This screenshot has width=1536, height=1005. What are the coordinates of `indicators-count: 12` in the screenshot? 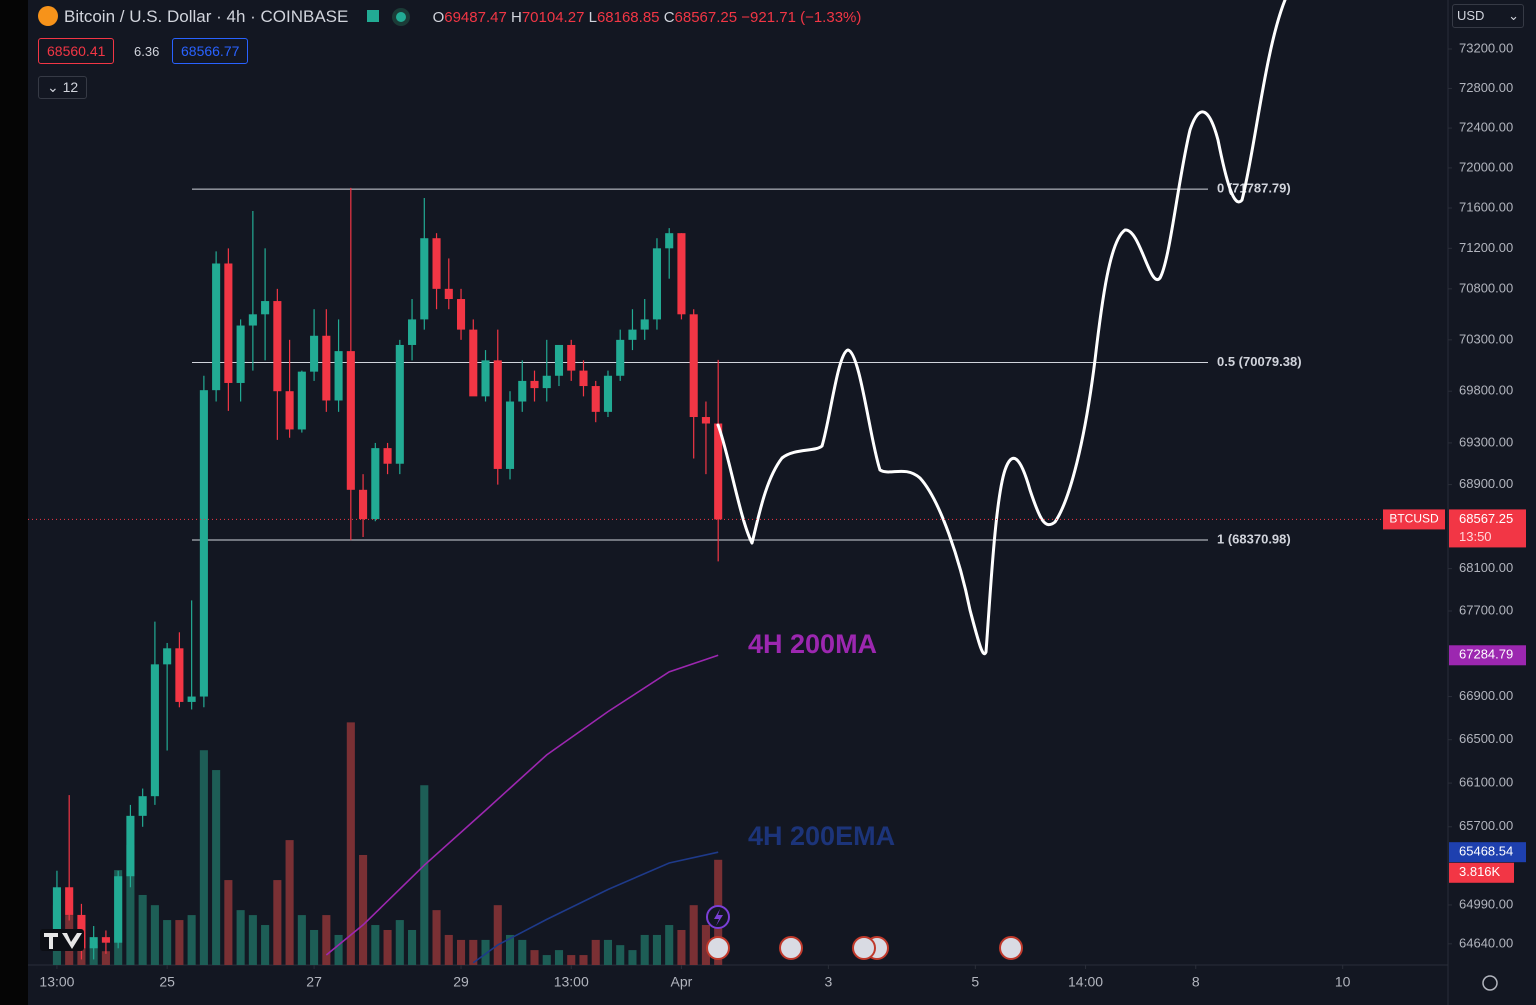 It's located at (70, 87).